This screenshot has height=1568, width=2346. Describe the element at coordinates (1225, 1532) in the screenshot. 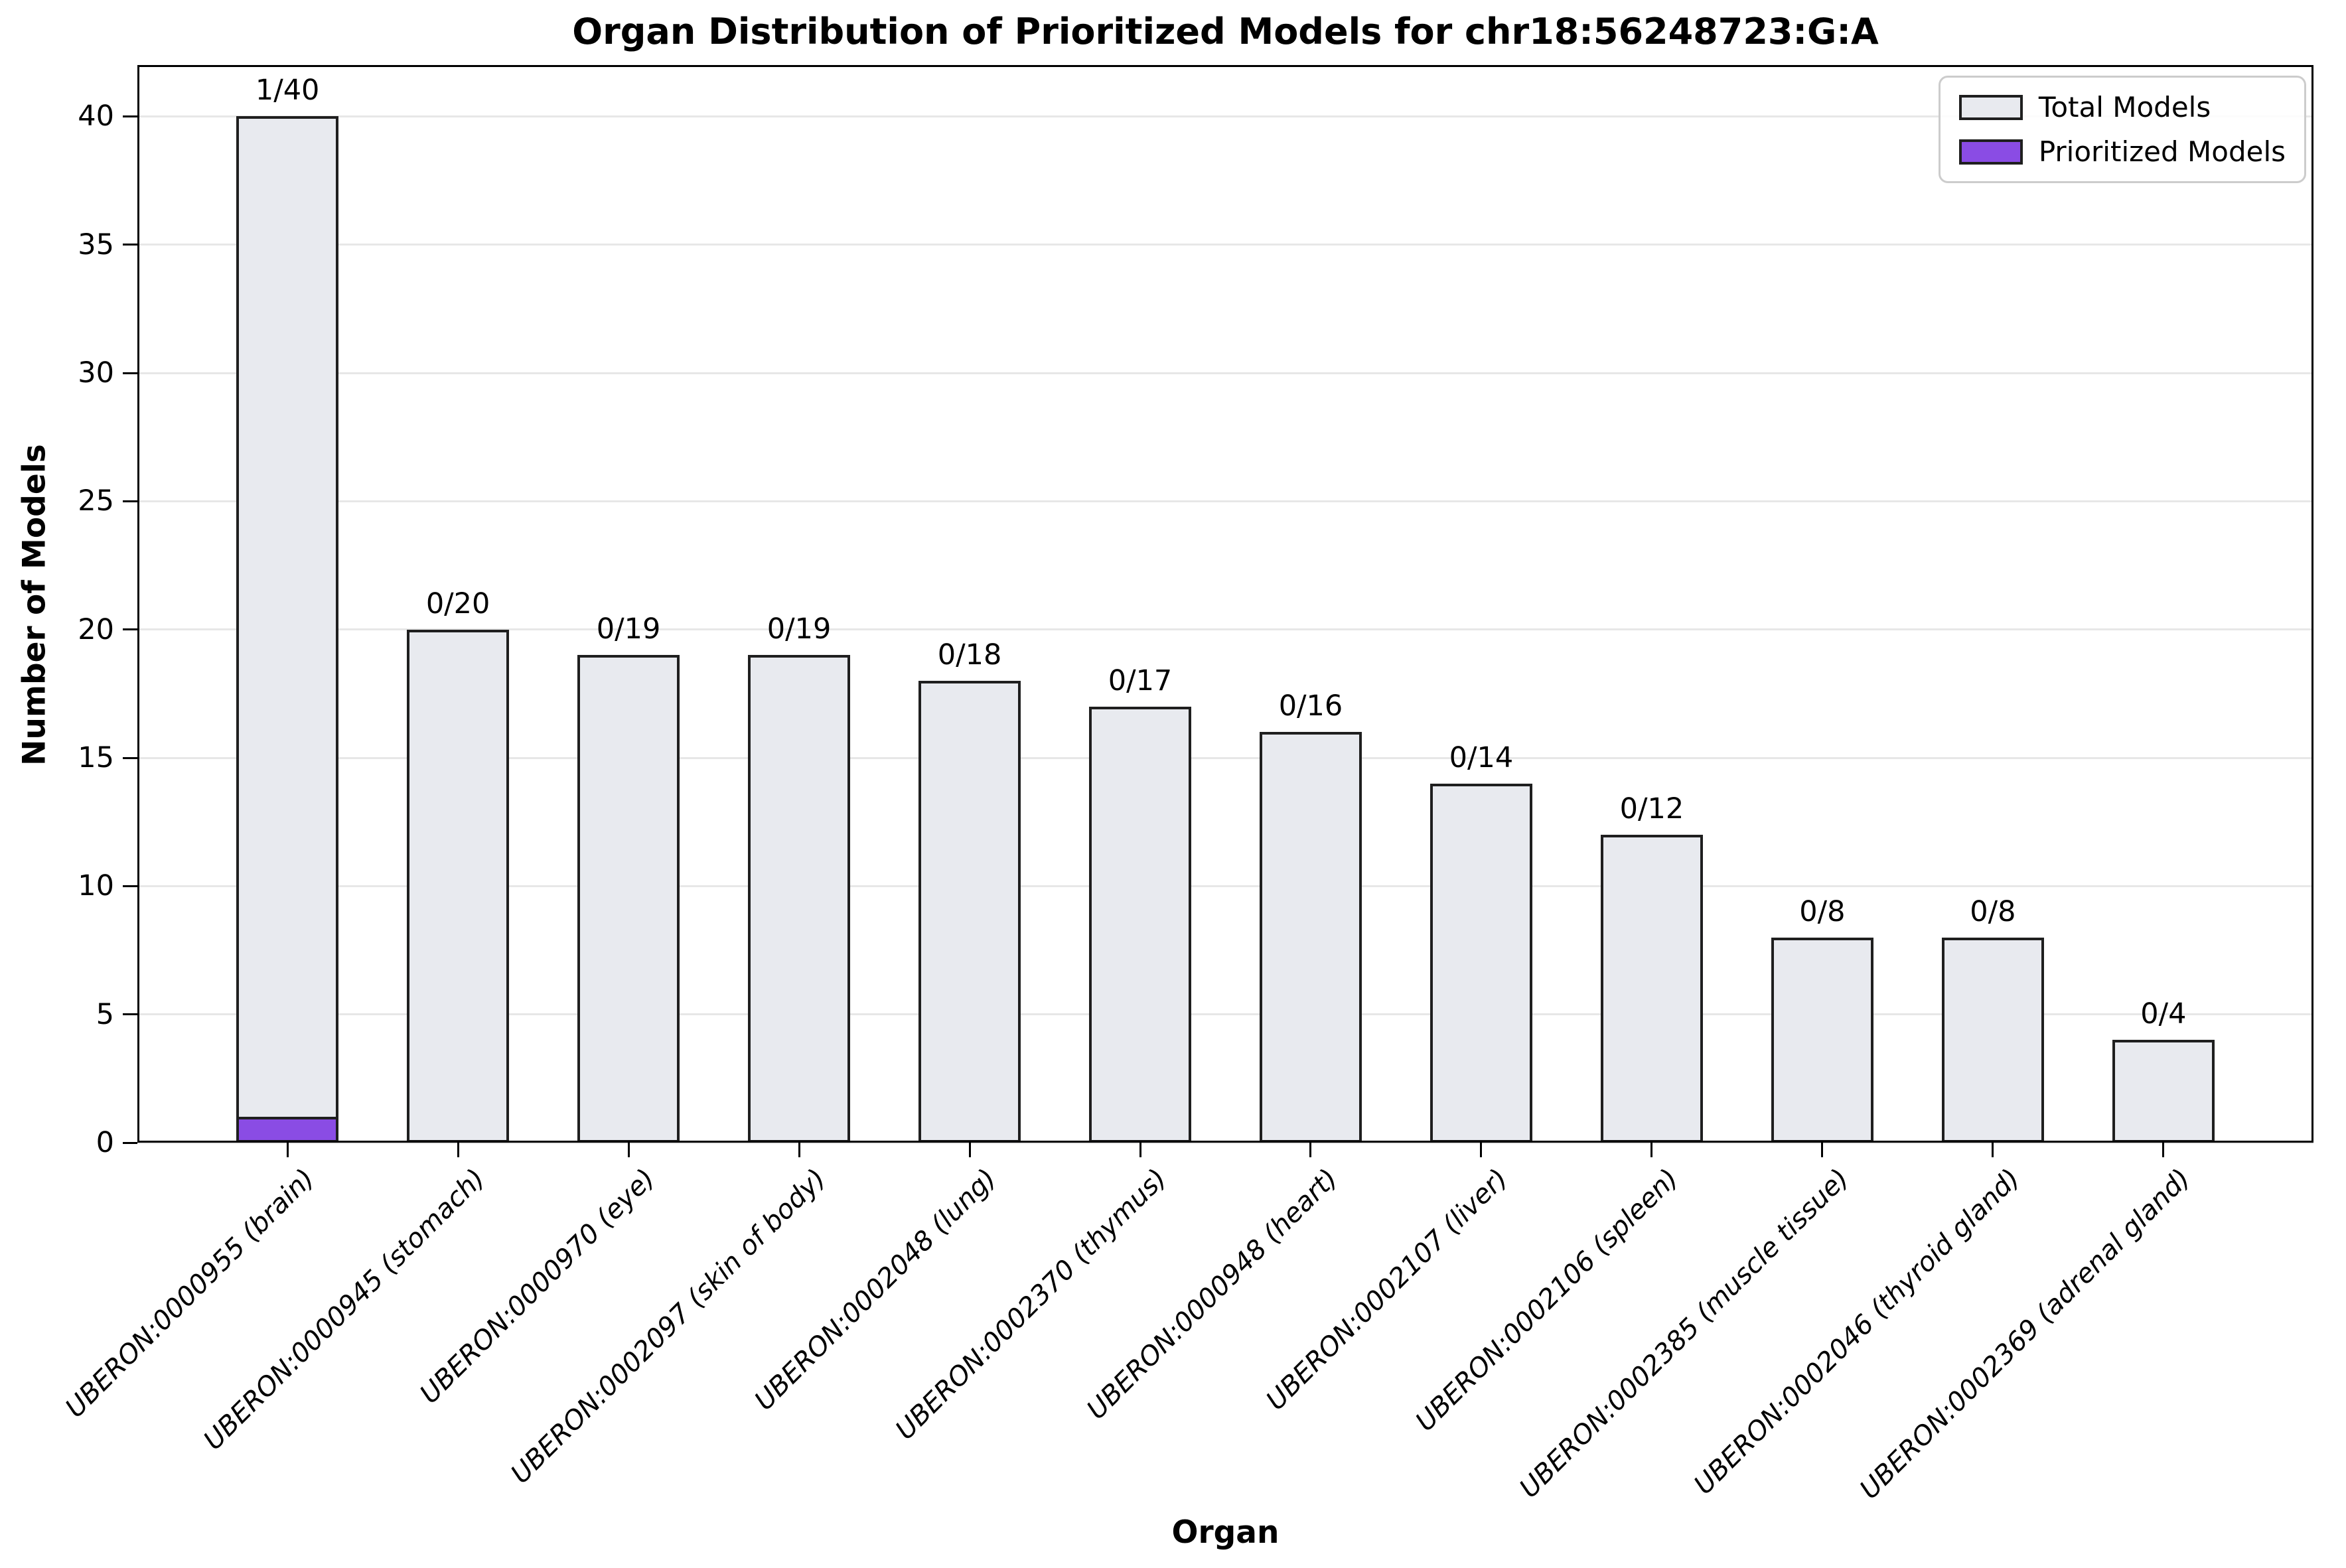

I see `x-axis-label: Organ` at that location.